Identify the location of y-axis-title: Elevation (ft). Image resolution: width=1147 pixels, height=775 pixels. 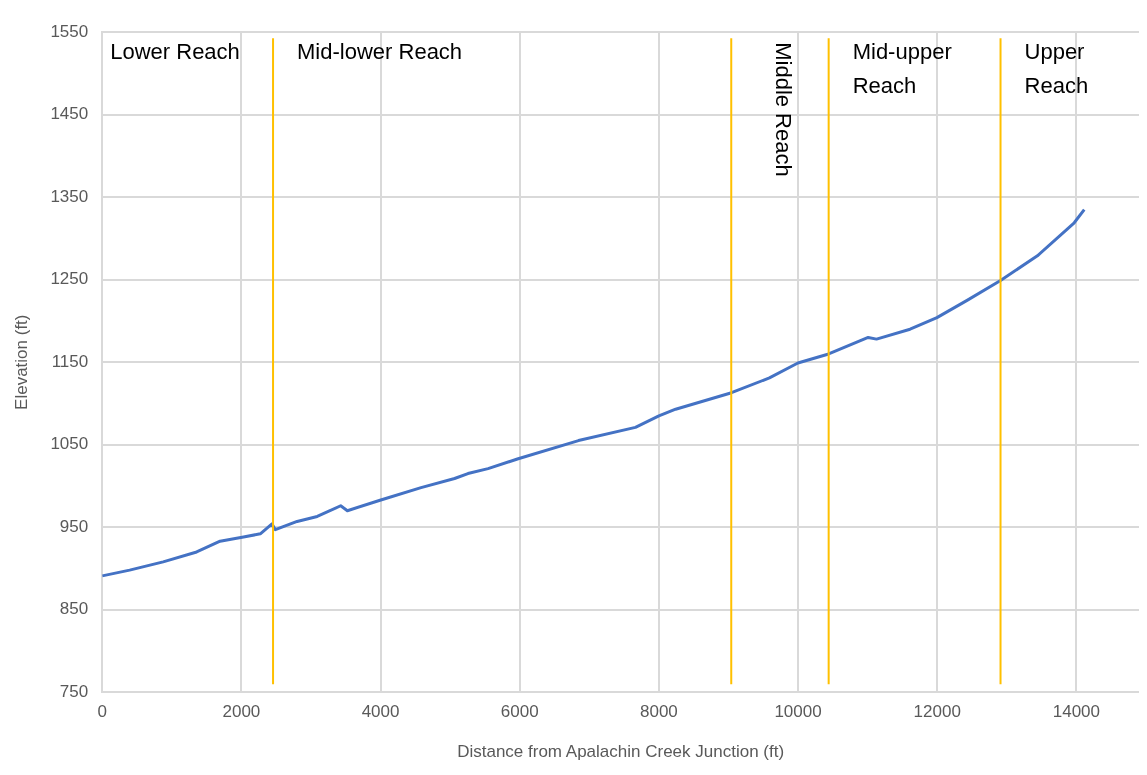
(21, 362).